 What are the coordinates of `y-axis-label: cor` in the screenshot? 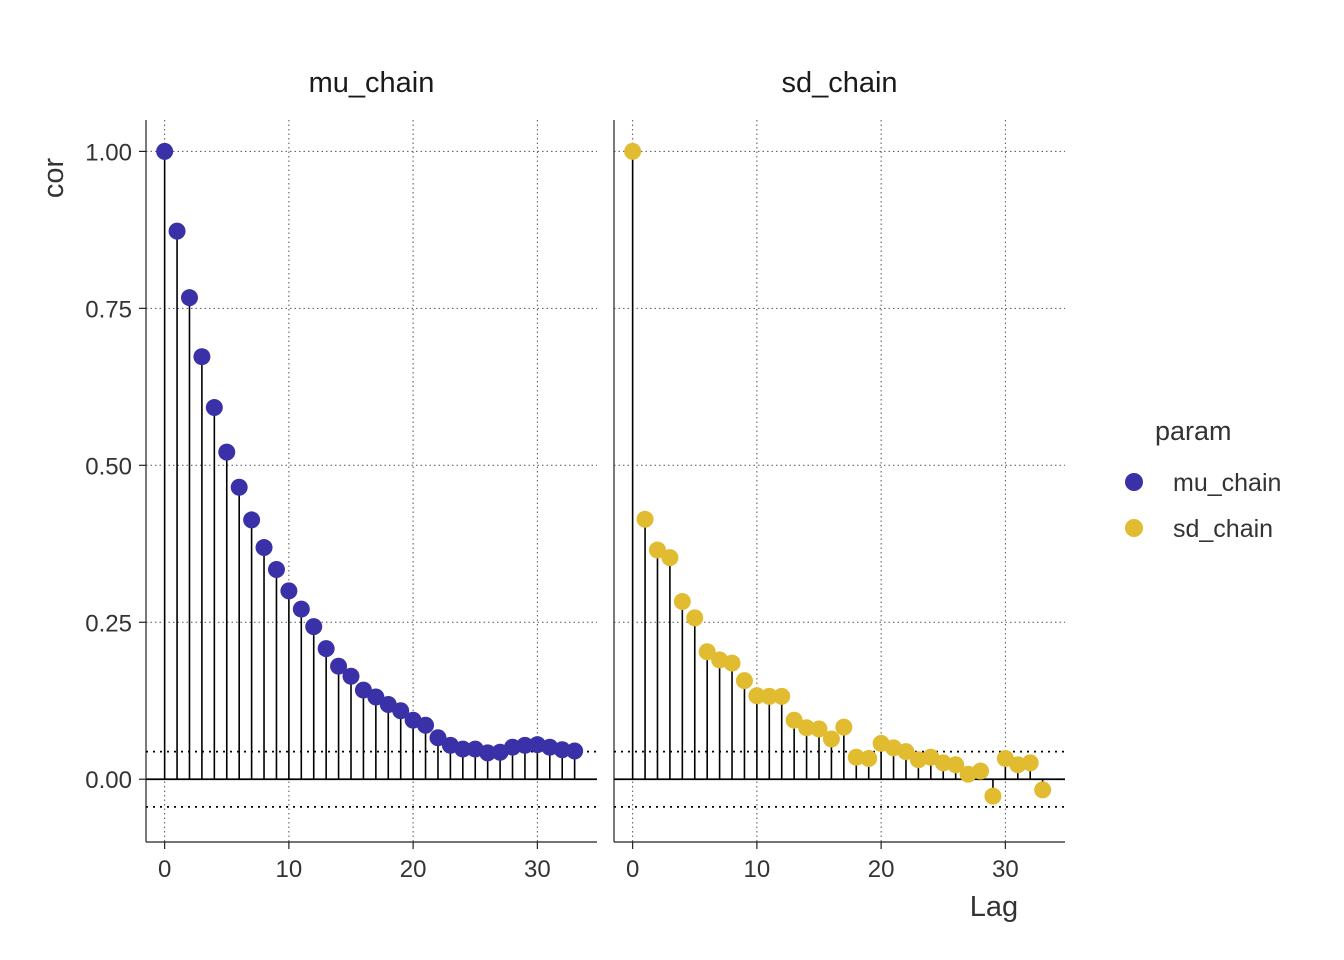 It's located at (54, 178).